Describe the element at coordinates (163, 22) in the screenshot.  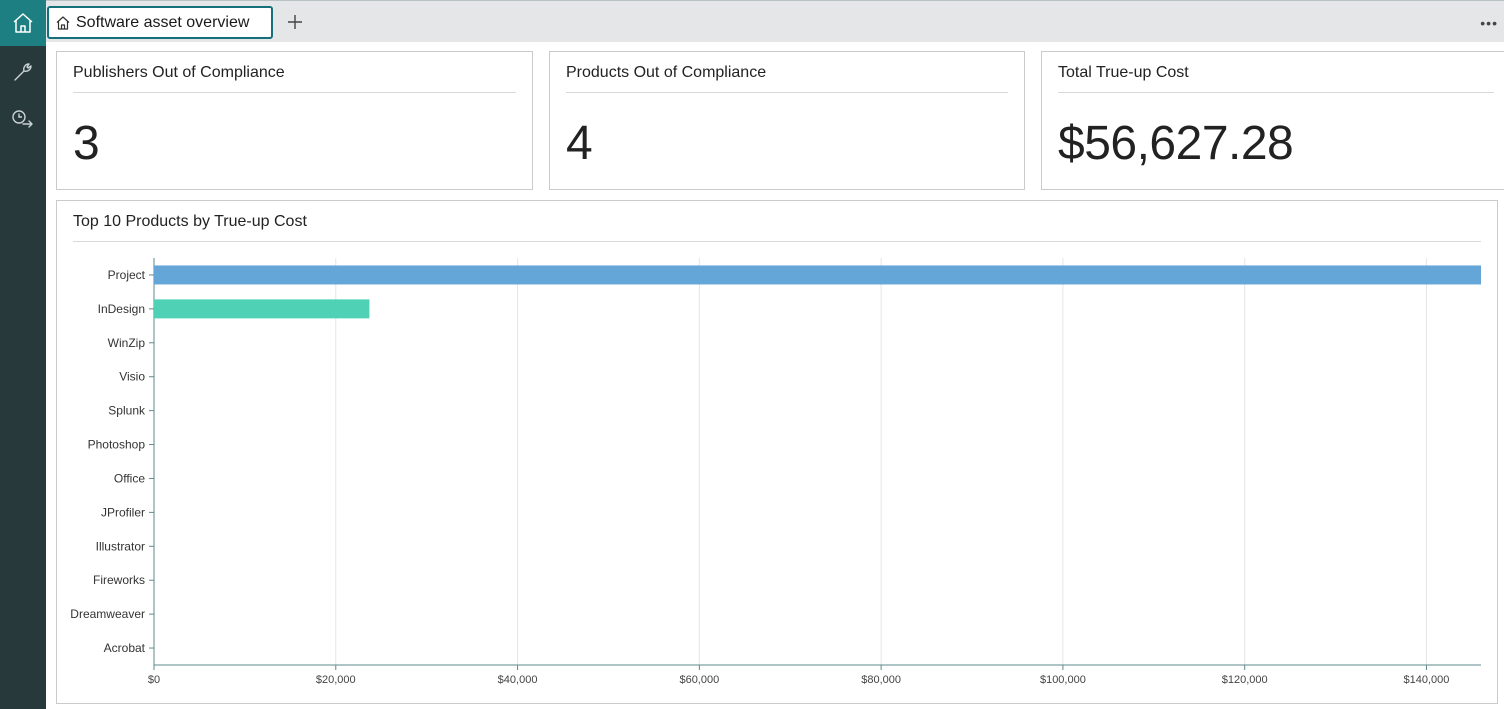
I see `tab-label: Software asset overview` at that location.